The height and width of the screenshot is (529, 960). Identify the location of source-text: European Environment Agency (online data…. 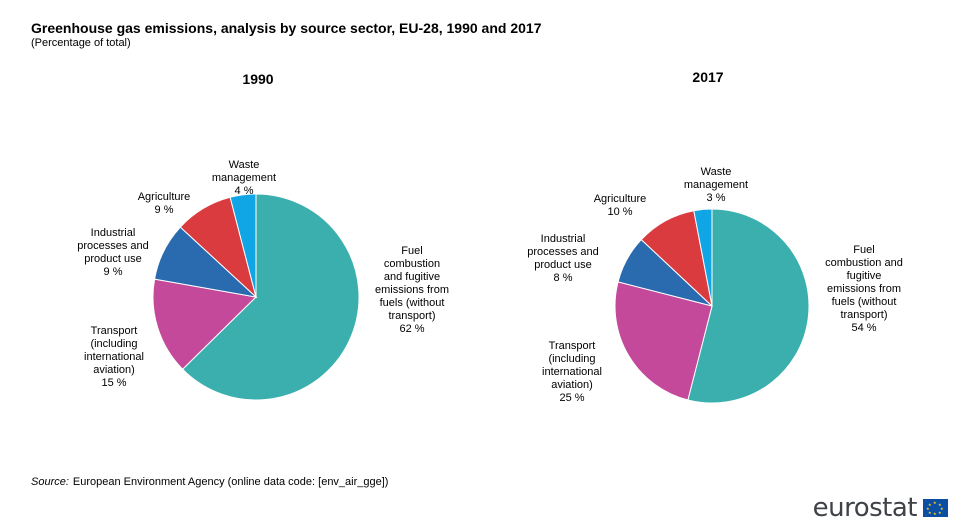
(230, 482).